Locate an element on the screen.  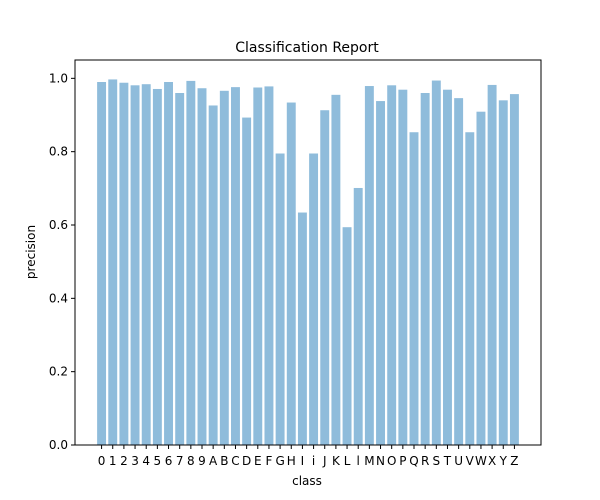
y-tick-label: 0.4 is located at coordinates (58, 298).